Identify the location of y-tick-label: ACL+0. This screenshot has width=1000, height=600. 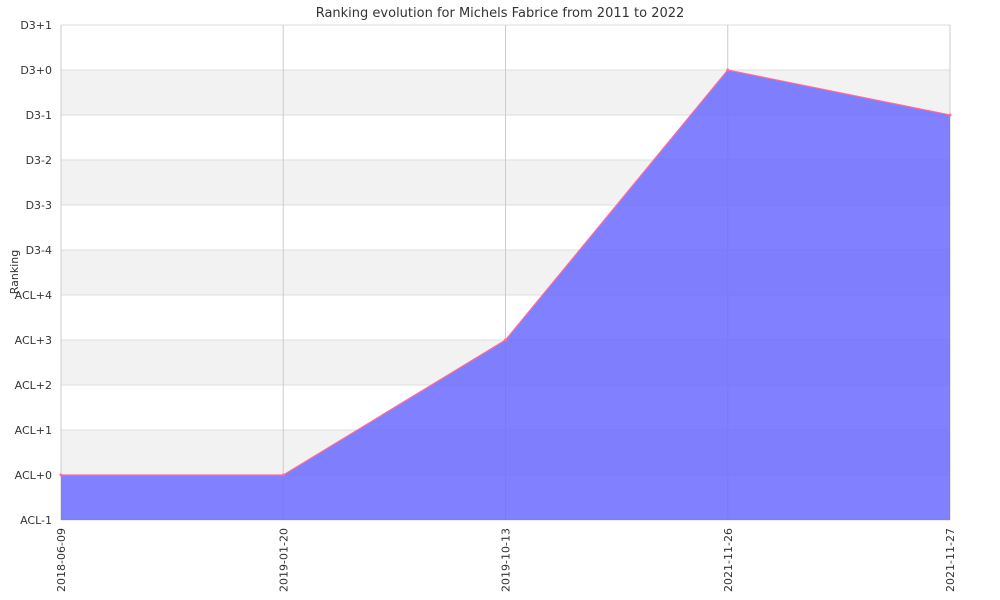
(33, 475).